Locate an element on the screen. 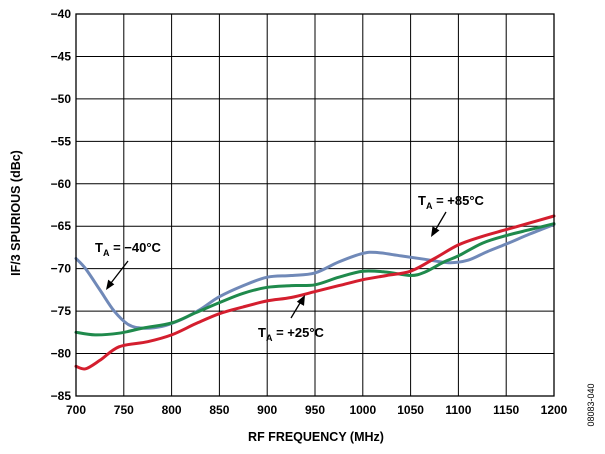 The image size is (605, 454). annotation-arrow-plus25 is located at coordinates (297, 307).